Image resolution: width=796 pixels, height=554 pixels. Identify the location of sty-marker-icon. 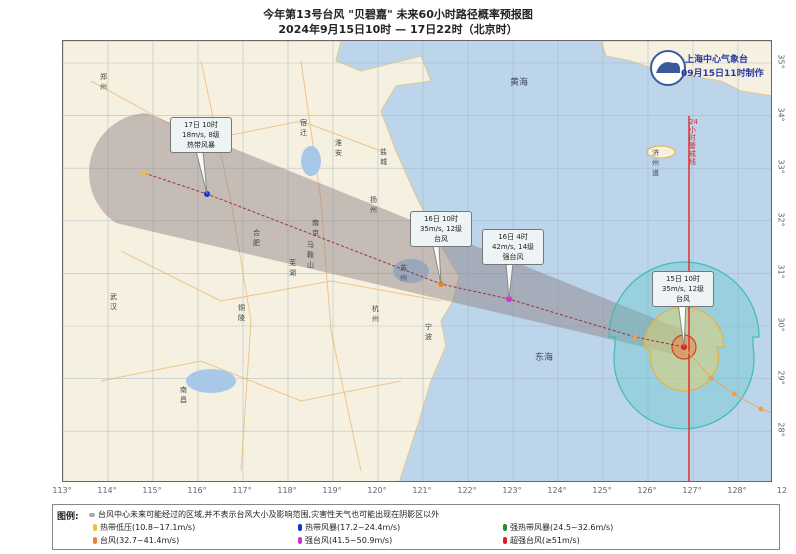
(300, 540).